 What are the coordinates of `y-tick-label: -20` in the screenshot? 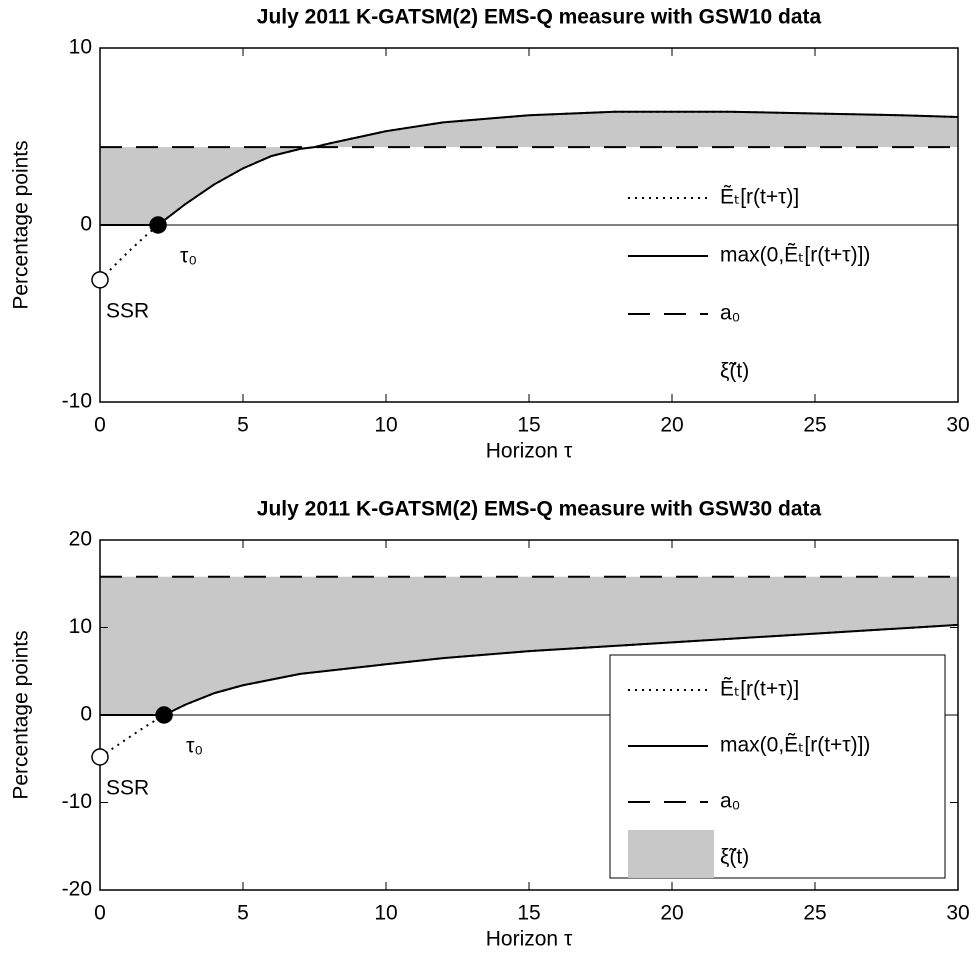 It's located at (77, 889).